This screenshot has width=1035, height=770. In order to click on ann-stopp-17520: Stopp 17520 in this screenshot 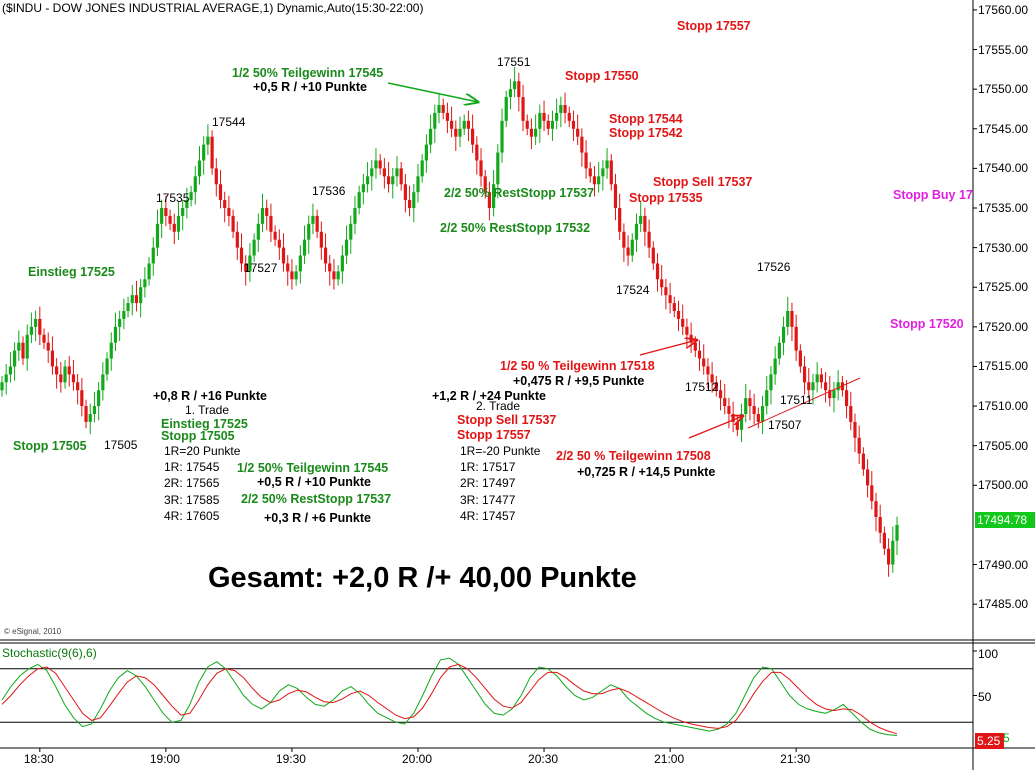, I will do `click(927, 324)`.